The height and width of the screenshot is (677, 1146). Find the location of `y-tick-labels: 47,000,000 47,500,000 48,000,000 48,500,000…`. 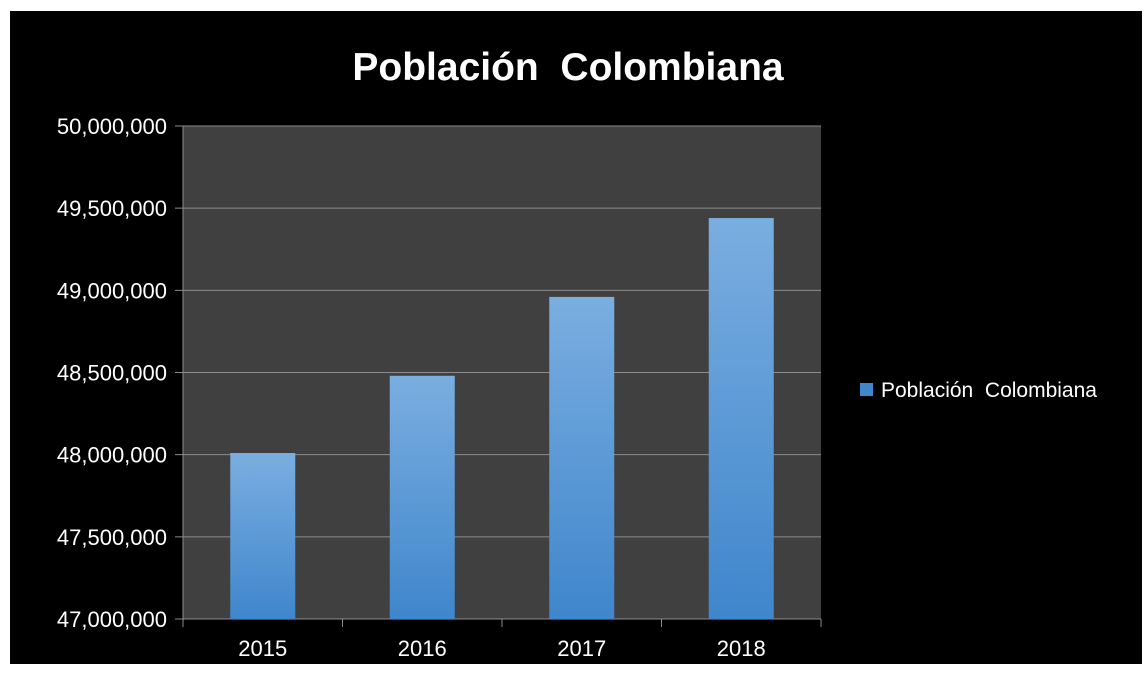

y-tick-labels: 47,000,000 47,500,000 48,000,000 48,500,000… is located at coordinates (112, 373).